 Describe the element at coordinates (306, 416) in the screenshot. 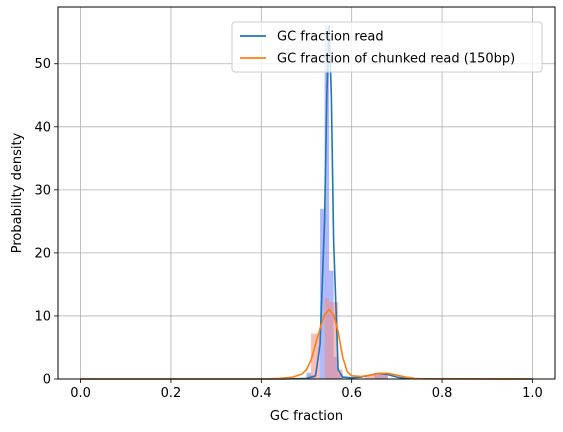

I see `x-axis-label: GC fraction` at that location.